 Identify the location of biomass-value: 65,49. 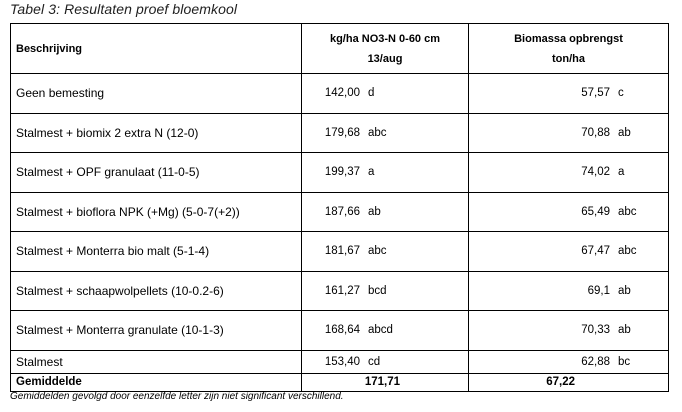
(595, 211).